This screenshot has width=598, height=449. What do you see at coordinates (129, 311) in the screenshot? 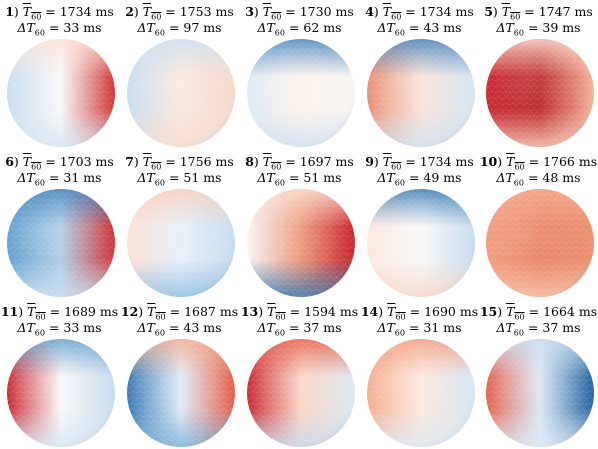
I see `panel-number: 12` at bounding box center [129, 311].